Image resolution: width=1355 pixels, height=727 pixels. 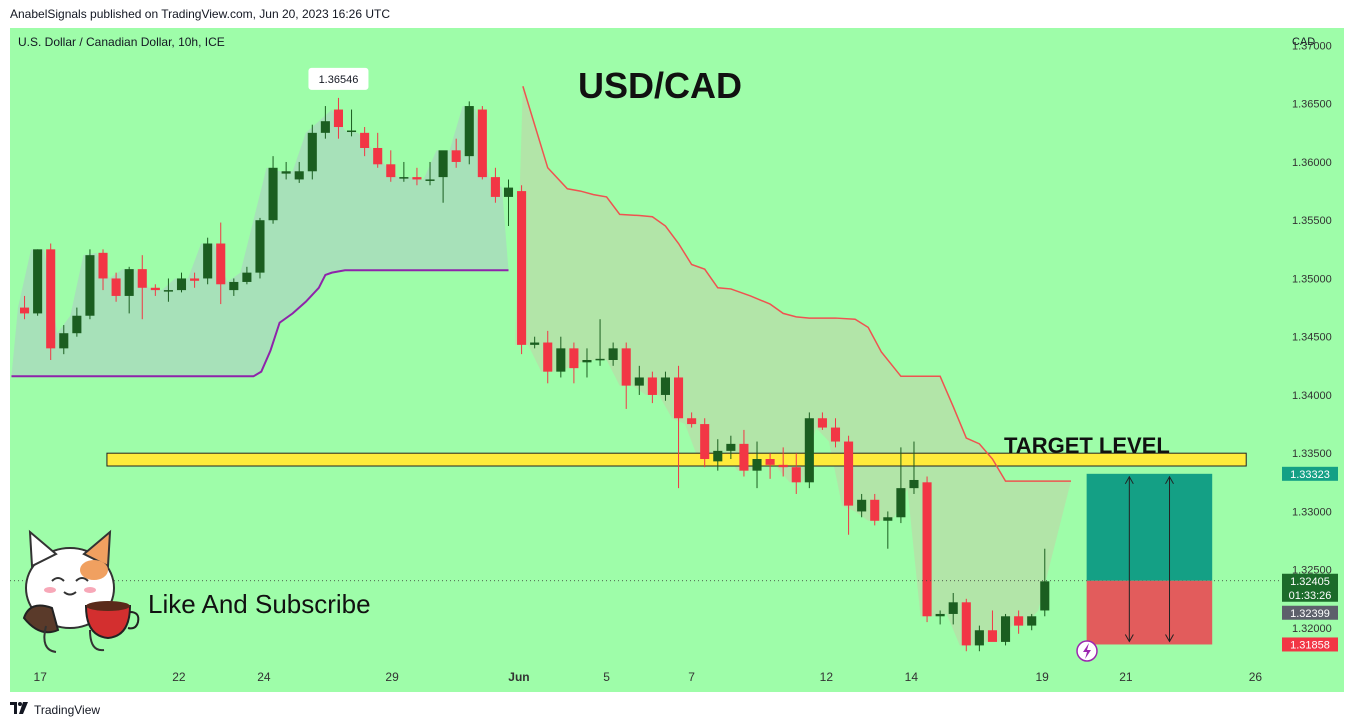 I want to click on tradingview-logo-icon, so click(x=19, y=709).